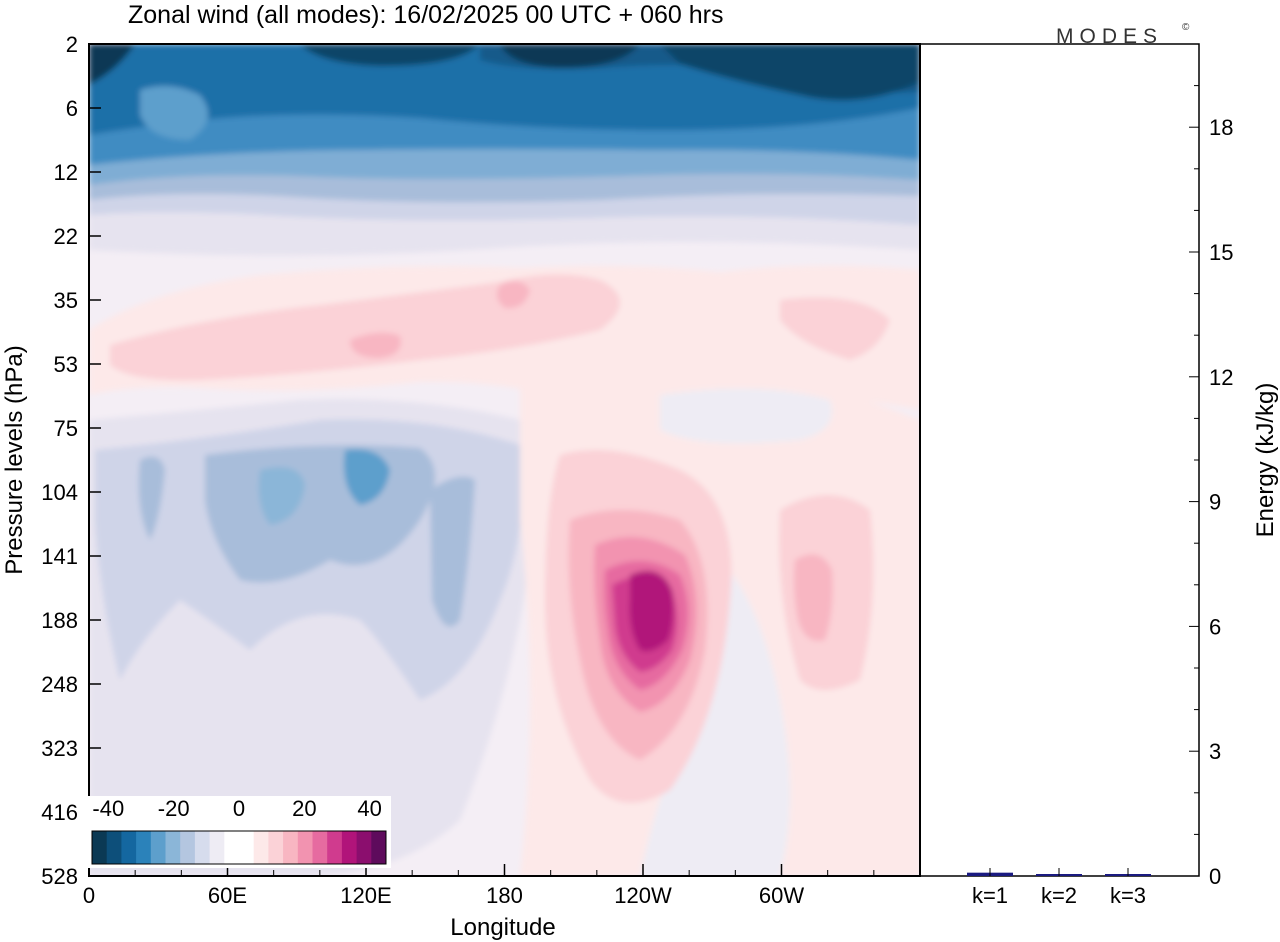  What do you see at coordinates (239, 808) in the screenshot?
I see `colorbar-tick-label: 0` at bounding box center [239, 808].